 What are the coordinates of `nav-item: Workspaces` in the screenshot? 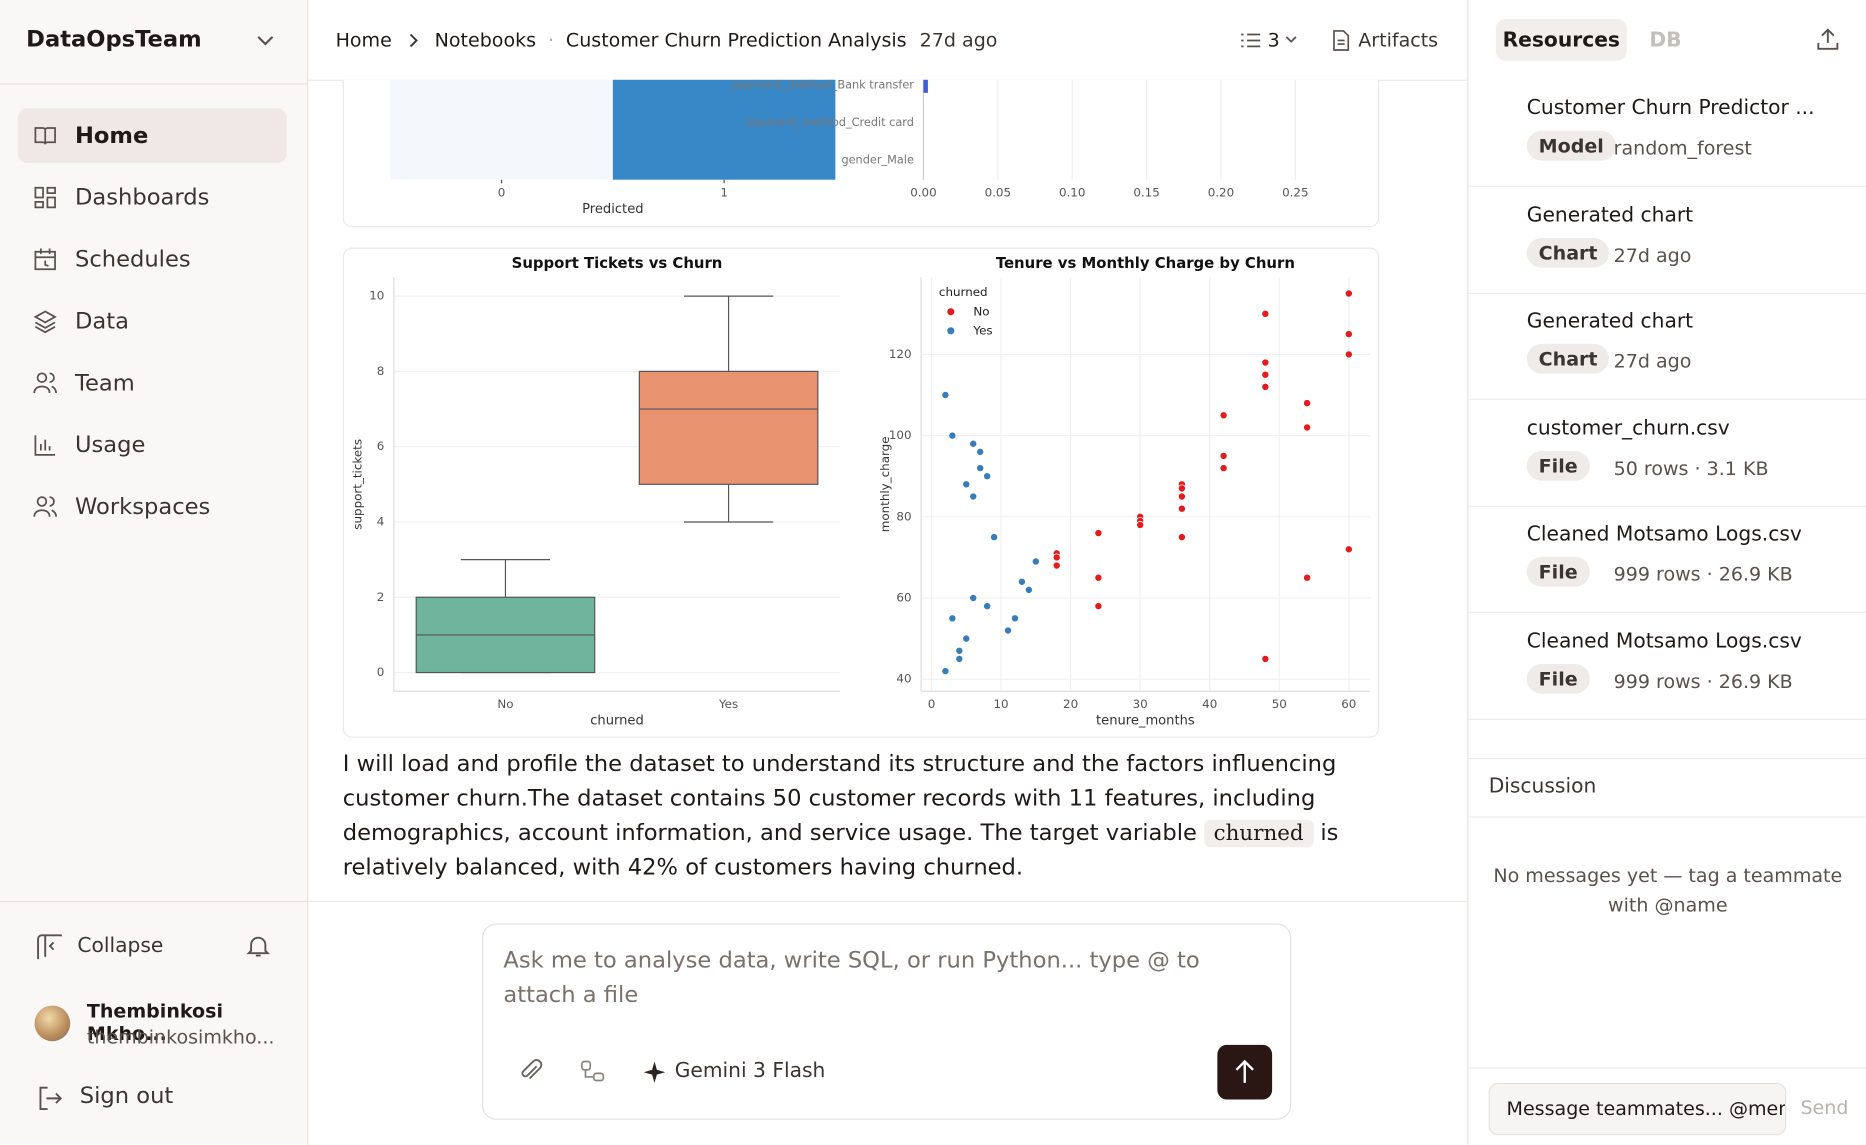 It's located at (152, 507).